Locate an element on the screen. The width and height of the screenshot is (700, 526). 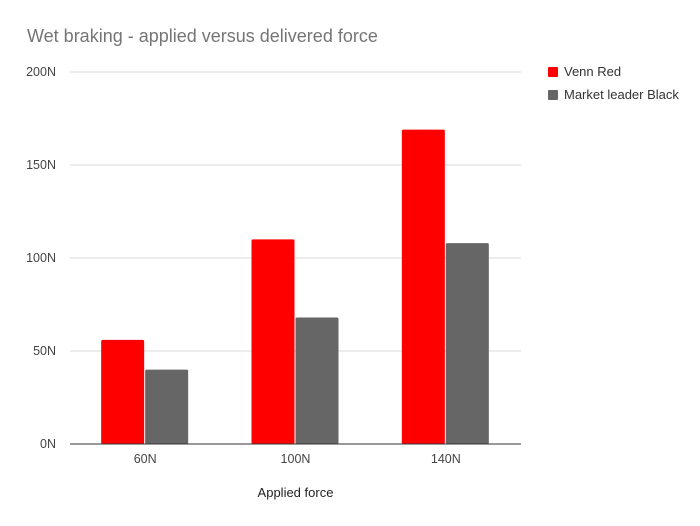
legend-label: Market leader Black is located at coordinates (621, 94).